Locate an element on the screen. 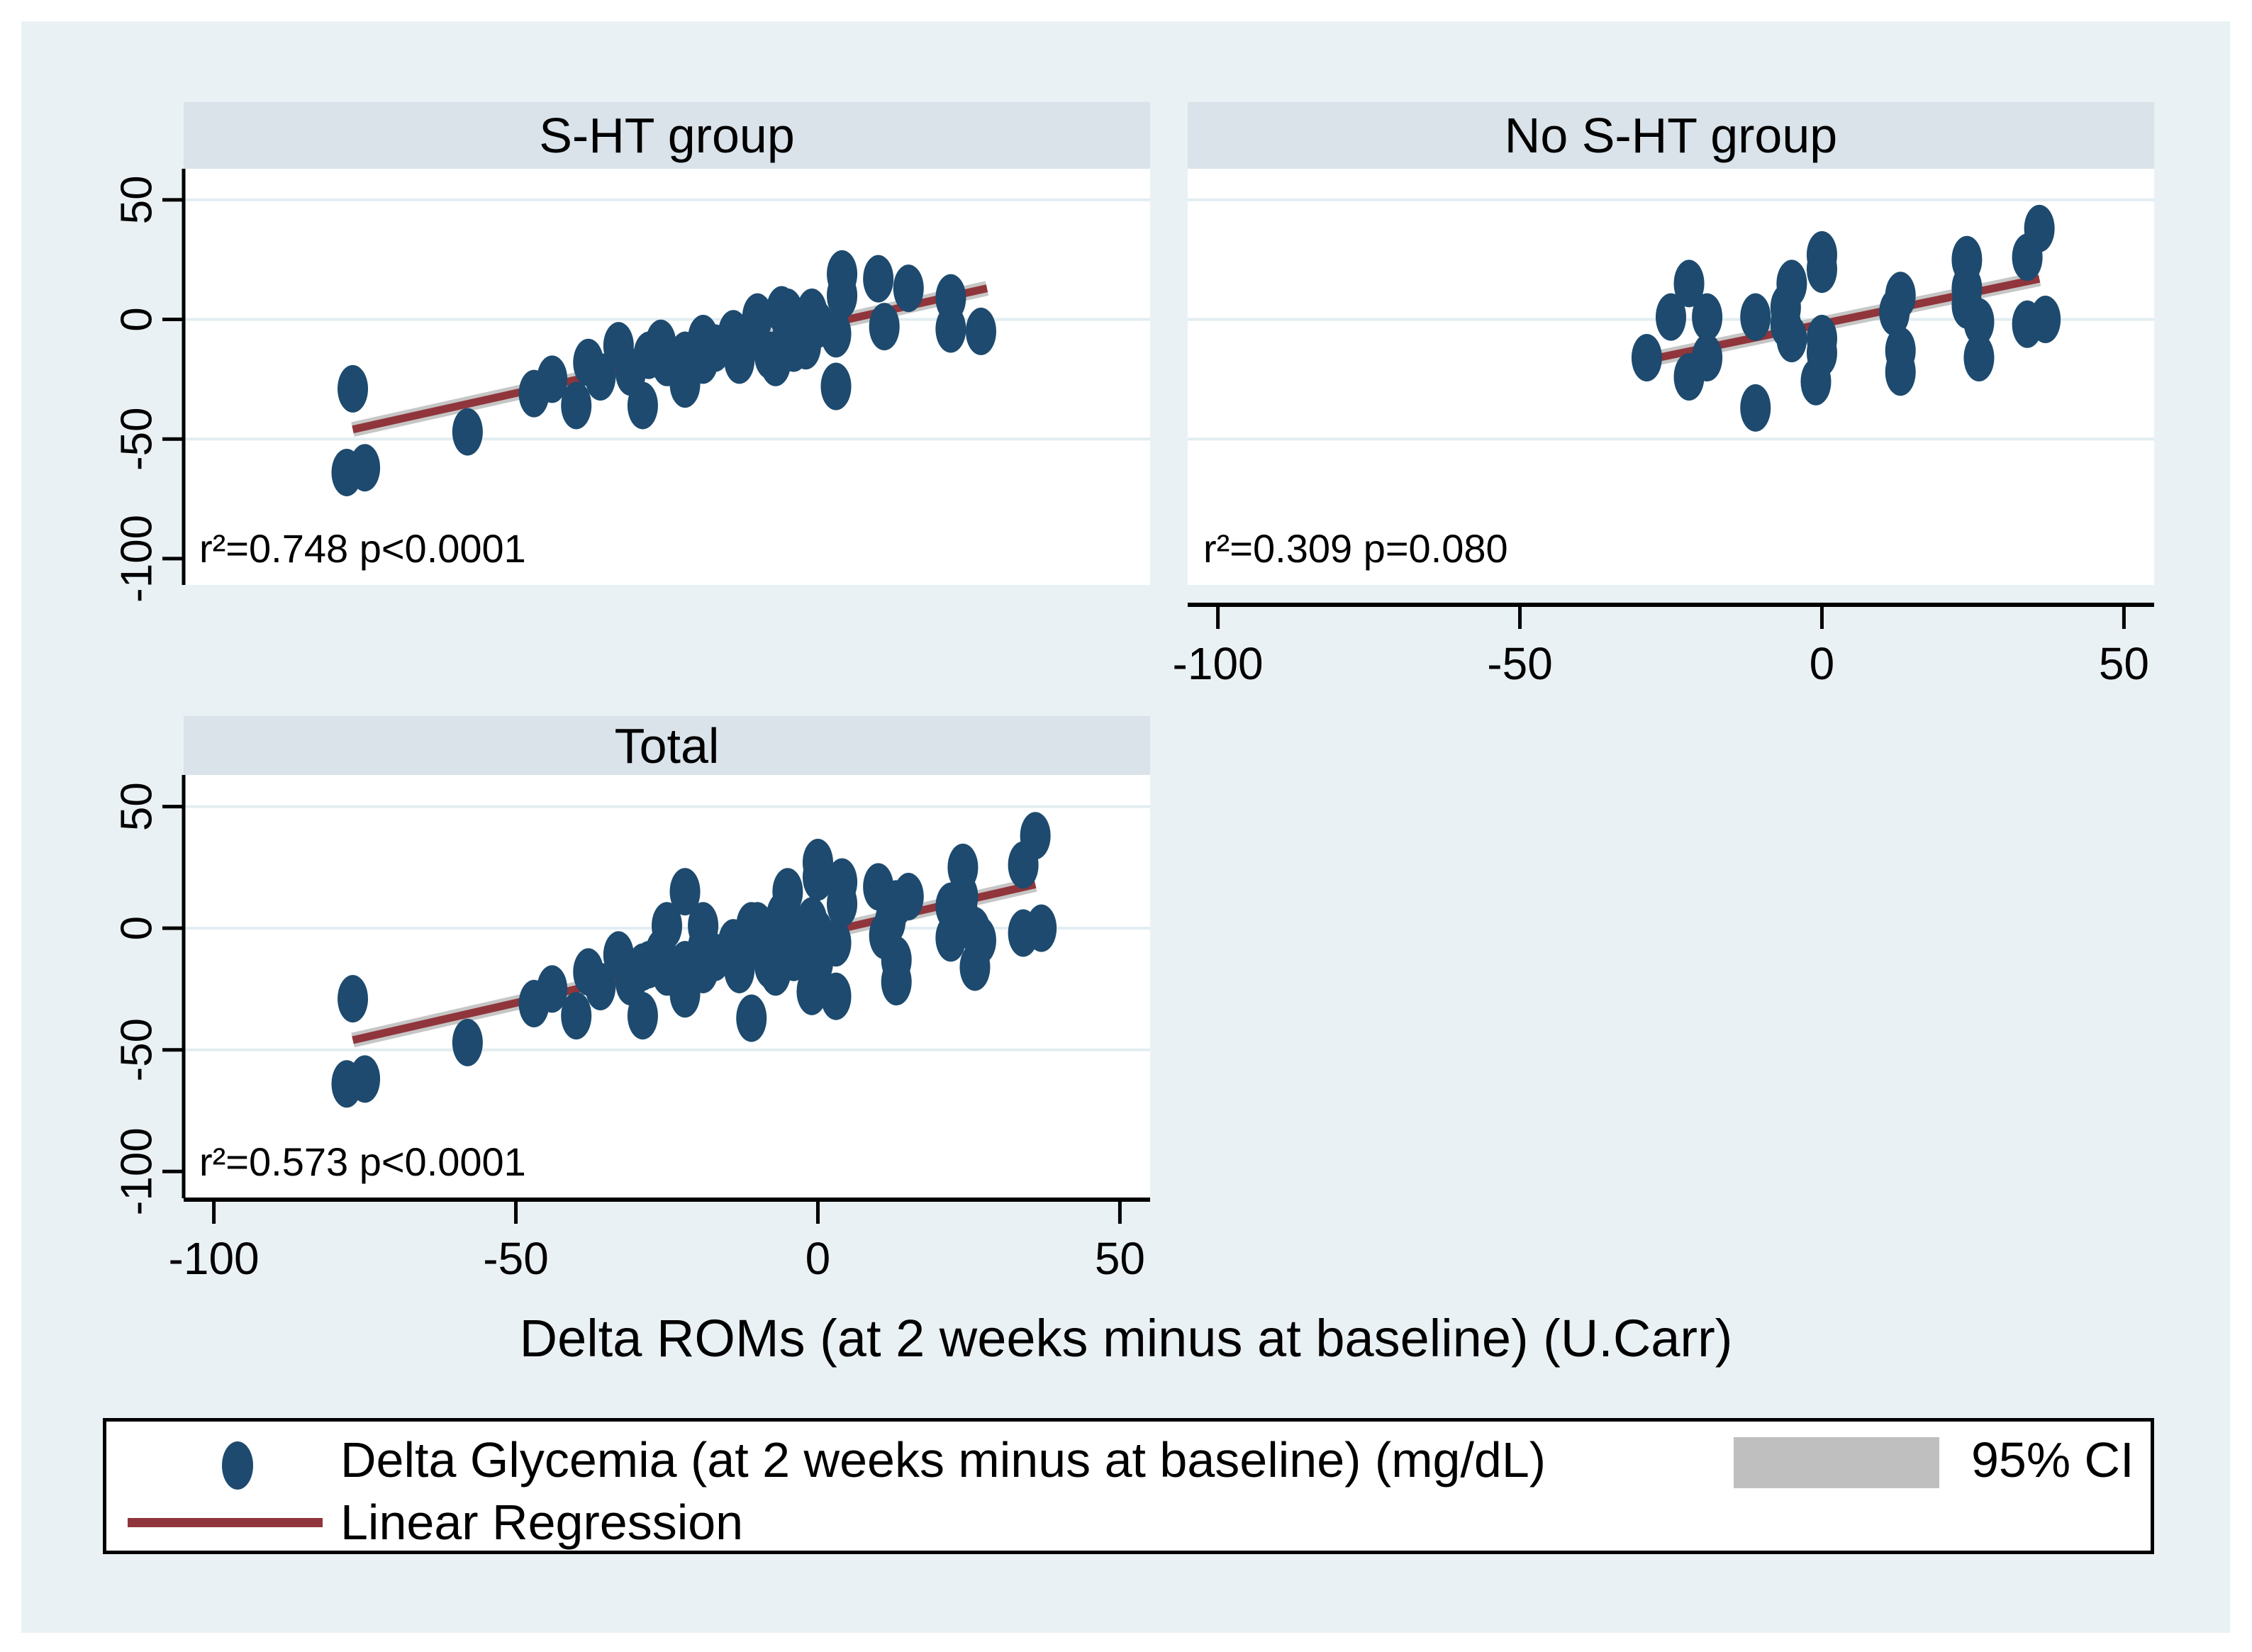 Image resolution: width=2252 pixels, height=1652 pixels. ci-band-swatch is located at coordinates (1836, 1463).